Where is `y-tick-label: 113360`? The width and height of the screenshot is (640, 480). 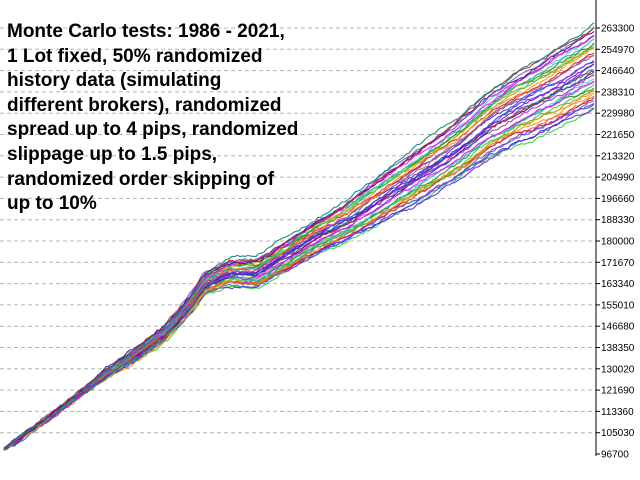 y-tick-label: 113360 is located at coordinates (617, 412).